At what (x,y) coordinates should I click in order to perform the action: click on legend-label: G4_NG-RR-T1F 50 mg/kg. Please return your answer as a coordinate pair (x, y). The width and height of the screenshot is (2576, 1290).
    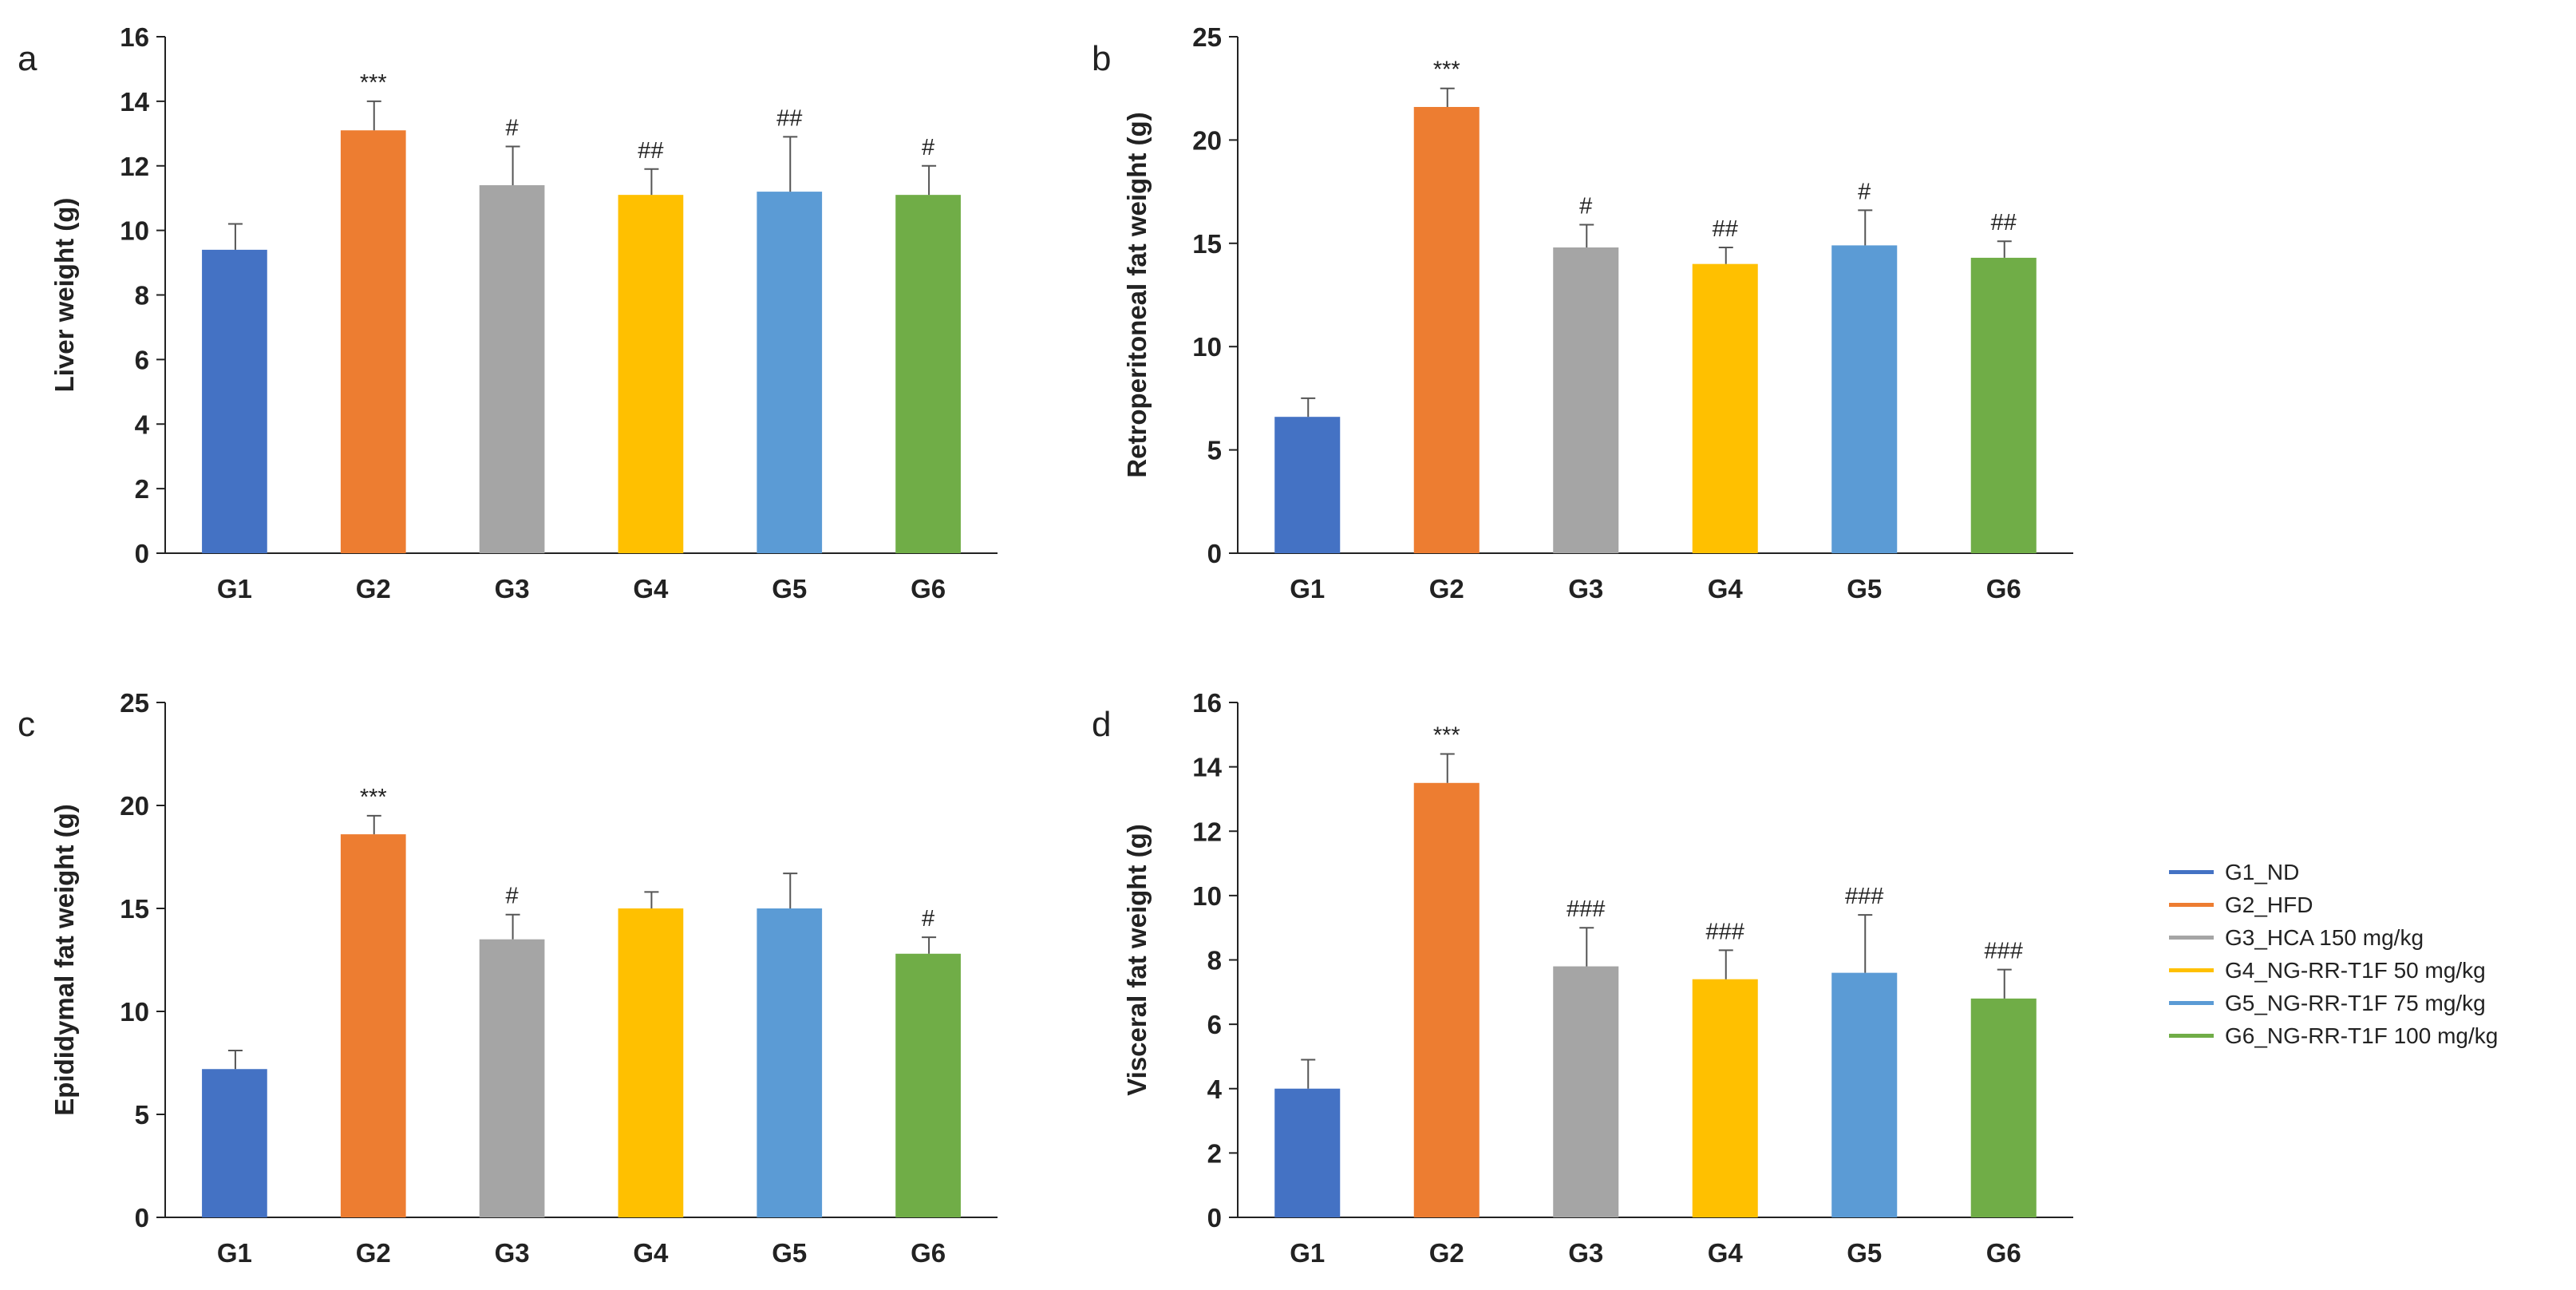
    Looking at the image, I should click on (2355, 970).